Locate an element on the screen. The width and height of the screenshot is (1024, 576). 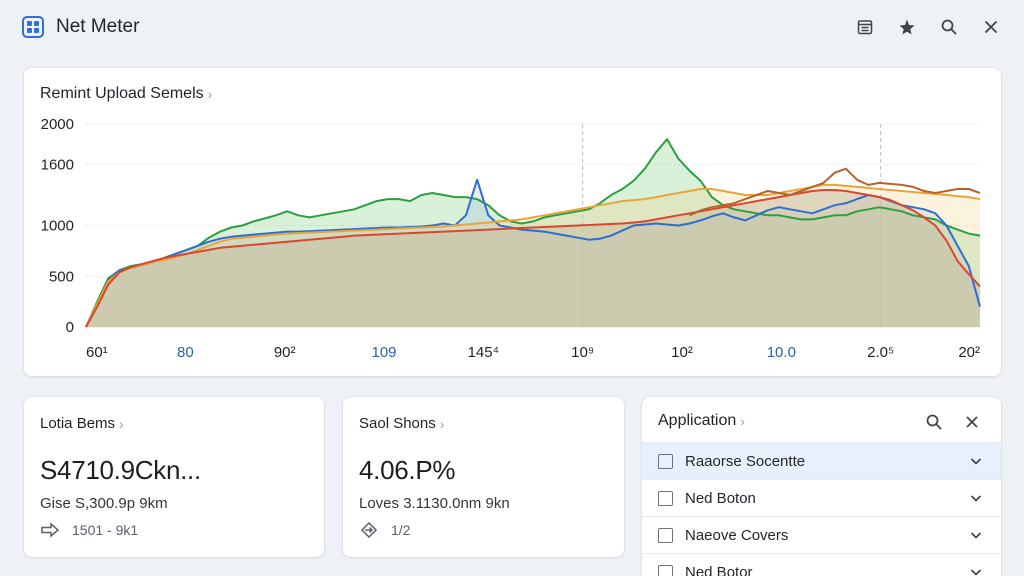
stat-card-1-header: Lotia Bems › is located at coordinates (82, 423).